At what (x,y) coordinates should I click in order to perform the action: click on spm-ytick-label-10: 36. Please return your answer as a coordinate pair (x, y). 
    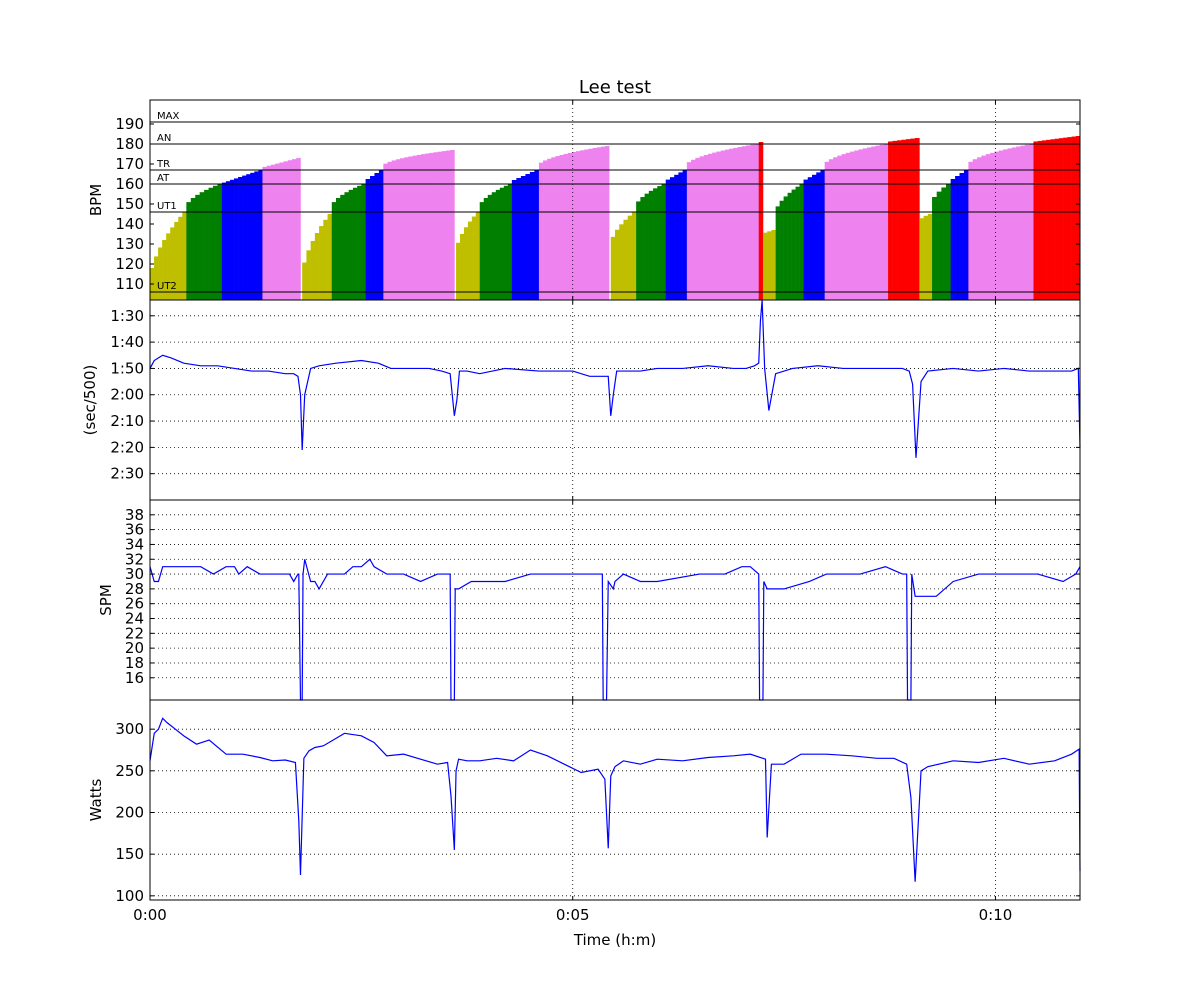
    Looking at the image, I should click on (134, 530).